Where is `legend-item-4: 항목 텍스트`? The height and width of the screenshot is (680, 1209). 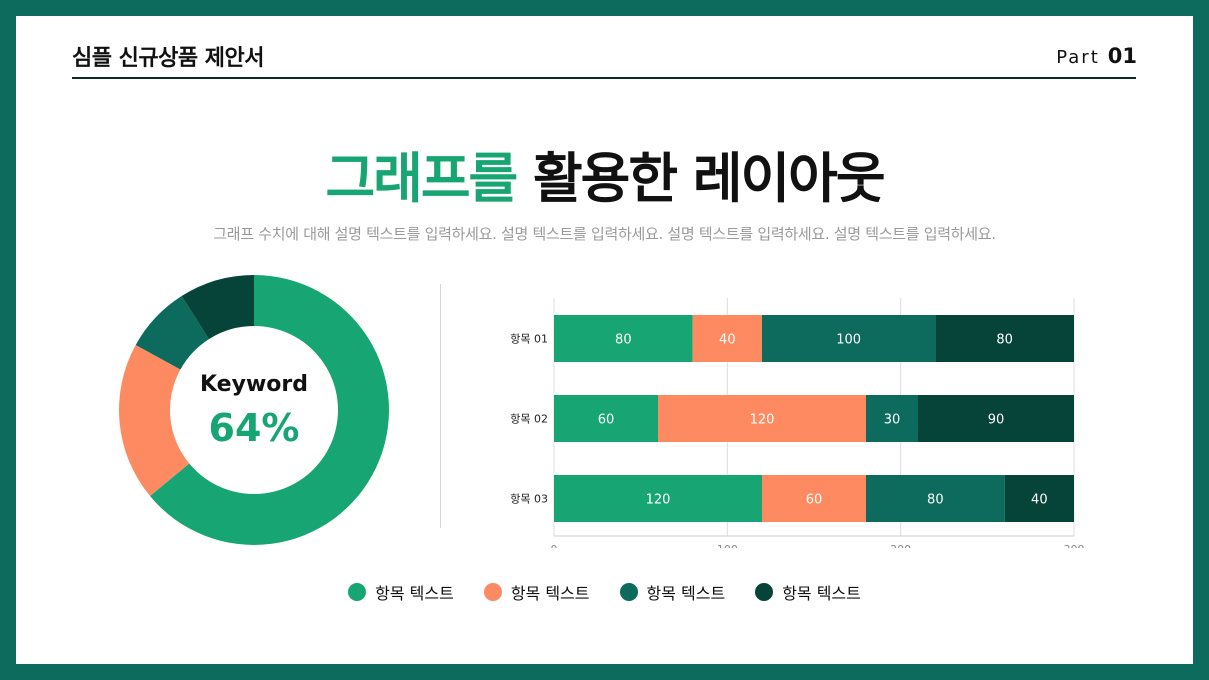
legend-item-4: 항목 텍스트 is located at coordinates (808, 592).